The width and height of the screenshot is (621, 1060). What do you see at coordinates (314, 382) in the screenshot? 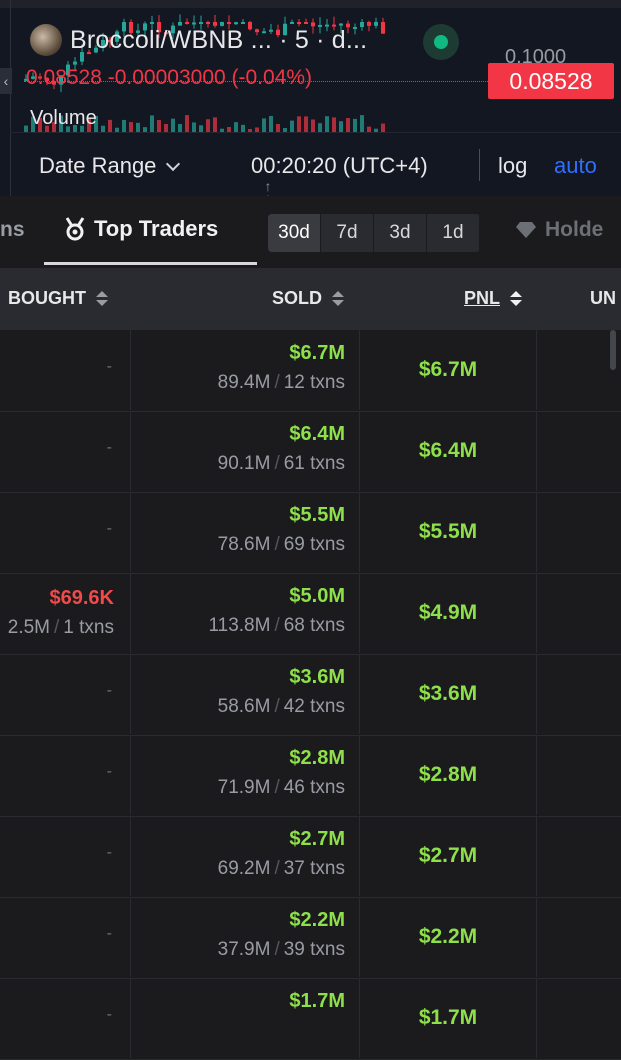
I see `sold-txns: 12 txns` at bounding box center [314, 382].